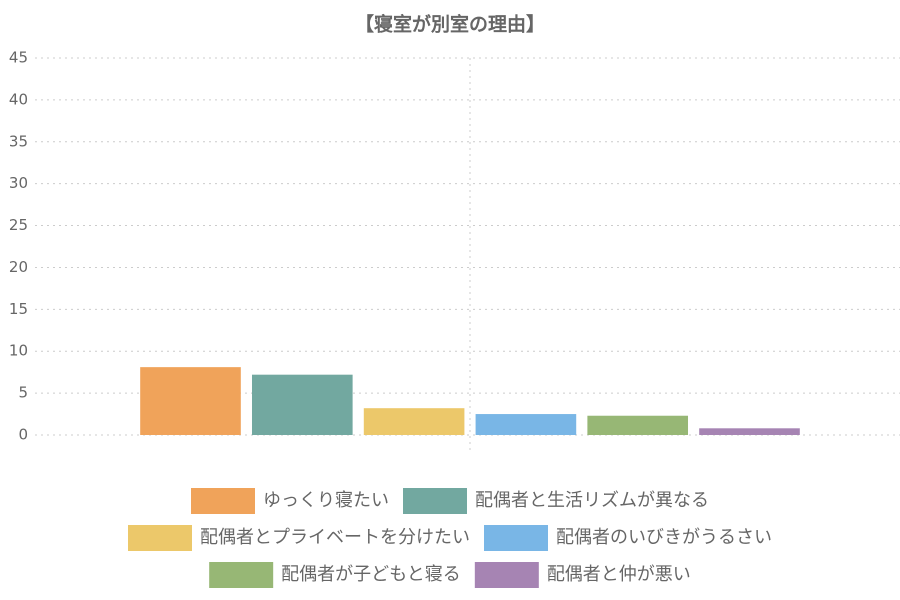  Describe the element at coordinates (592, 500) in the screenshot. I see `legend-label: 配偶者と生活リズムが異なる` at that location.